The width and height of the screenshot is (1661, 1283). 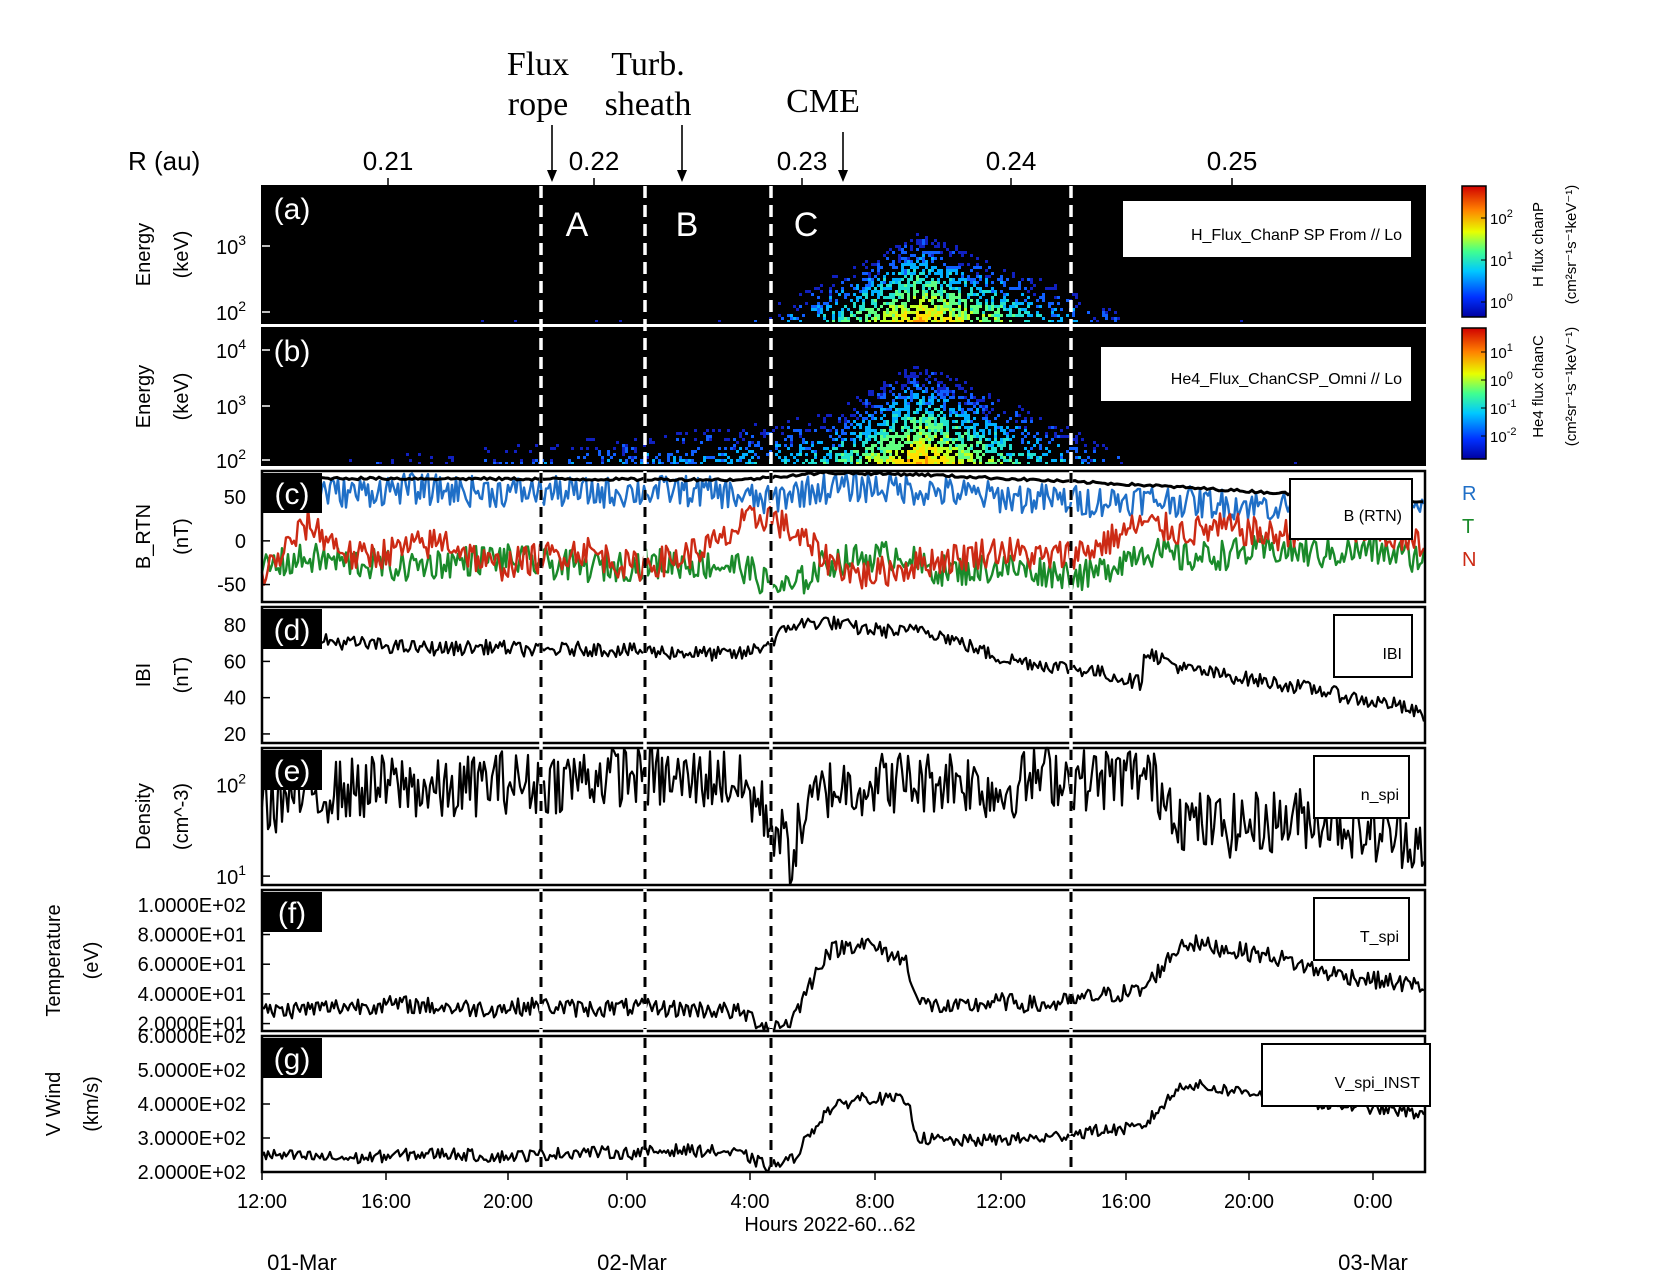 What do you see at coordinates (829, 1225) in the screenshot?
I see `x-axis-label: Hours 2022-60...62` at bounding box center [829, 1225].